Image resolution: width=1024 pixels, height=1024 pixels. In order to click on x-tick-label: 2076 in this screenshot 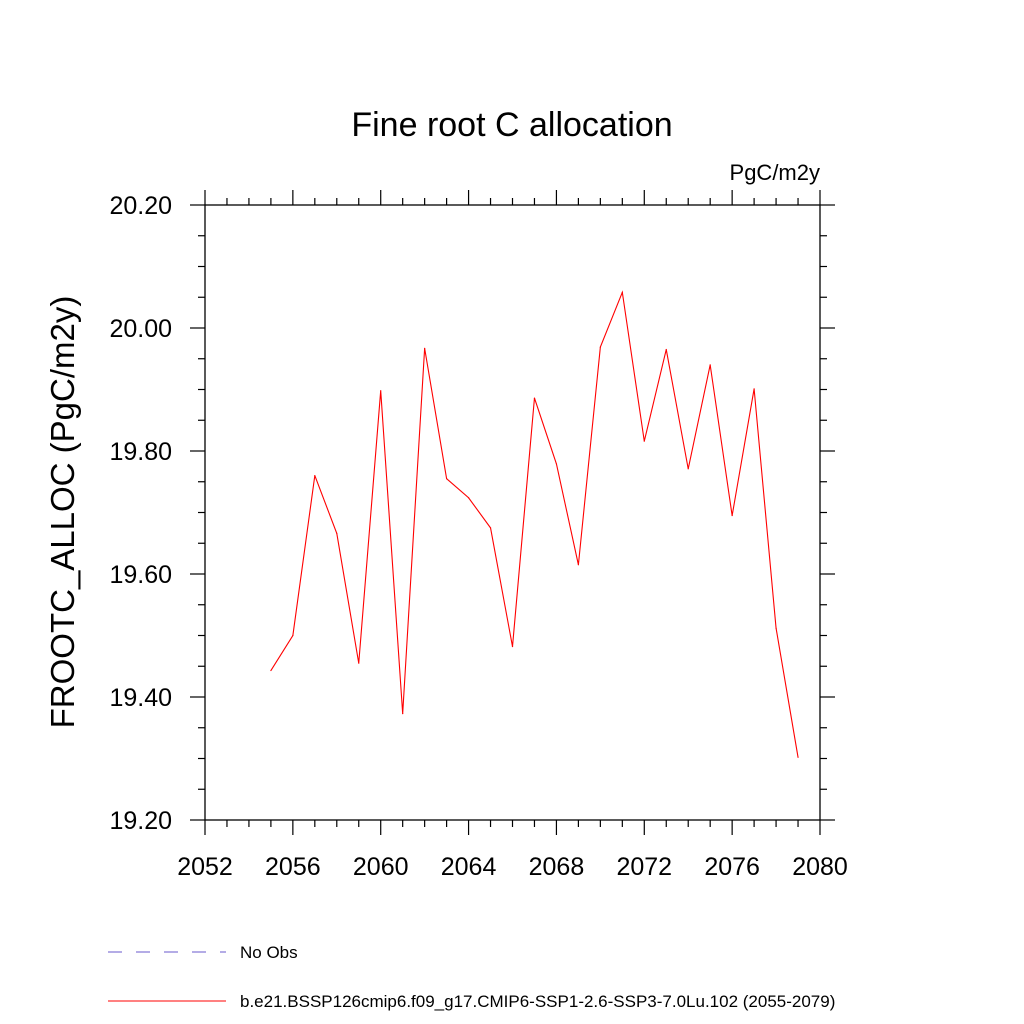, I will do `click(732, 867)`.